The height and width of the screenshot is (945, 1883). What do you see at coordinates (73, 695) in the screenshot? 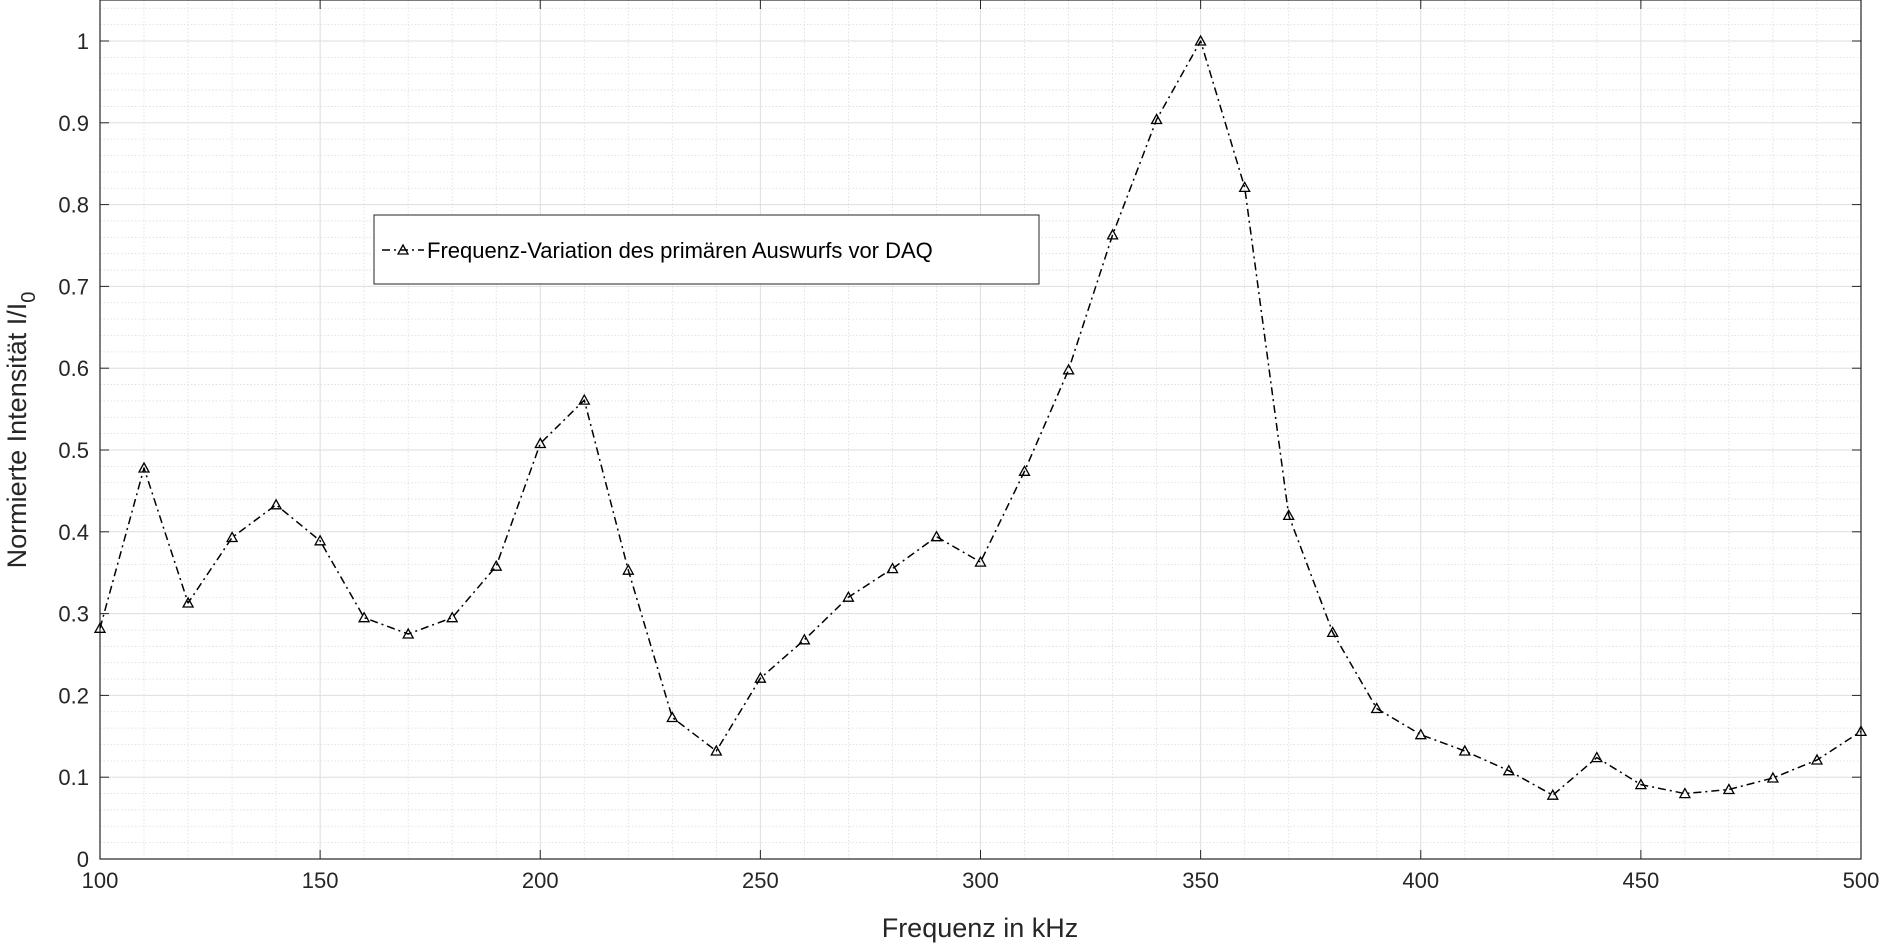
I see `y-tick-label: 0.2` at bounding box center [73, 695].